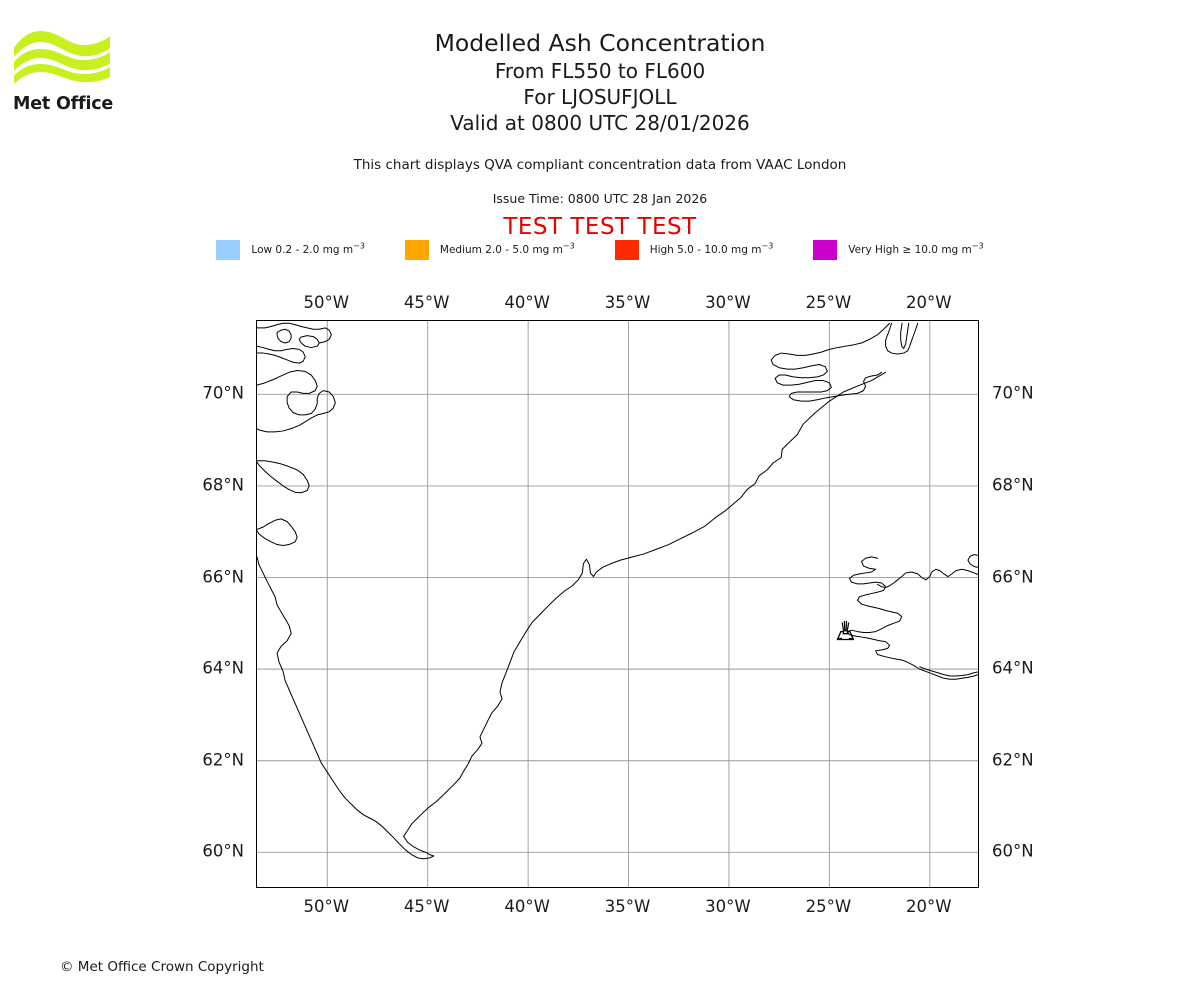  Describe the element at coordinates (600, 227) in the screenshot. I see `test-banner: TEST TEST TEST` at that location.